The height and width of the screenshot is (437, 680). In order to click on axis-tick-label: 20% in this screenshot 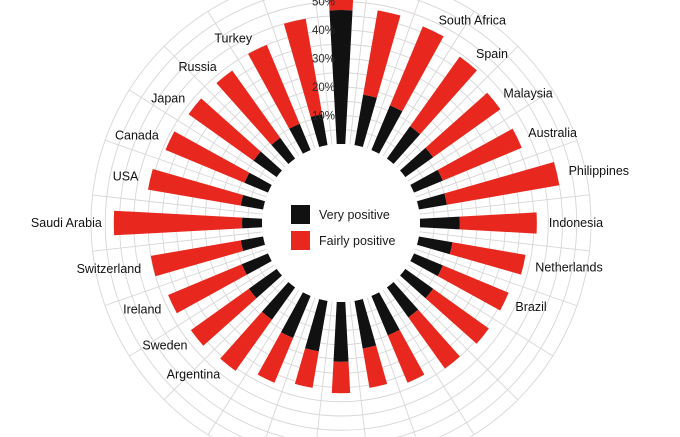, I will do `click(323, 88)`.